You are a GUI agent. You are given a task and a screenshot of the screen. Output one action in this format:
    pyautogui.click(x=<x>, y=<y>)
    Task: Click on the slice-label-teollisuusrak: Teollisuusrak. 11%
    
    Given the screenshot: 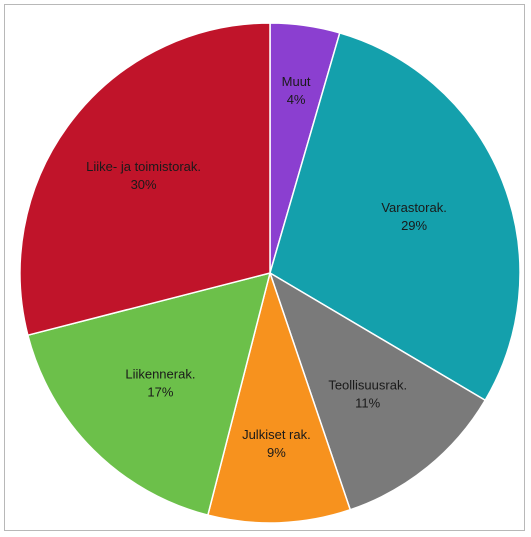 What is the action you would take?
    pyautogui.click(x=367, y=393)
    